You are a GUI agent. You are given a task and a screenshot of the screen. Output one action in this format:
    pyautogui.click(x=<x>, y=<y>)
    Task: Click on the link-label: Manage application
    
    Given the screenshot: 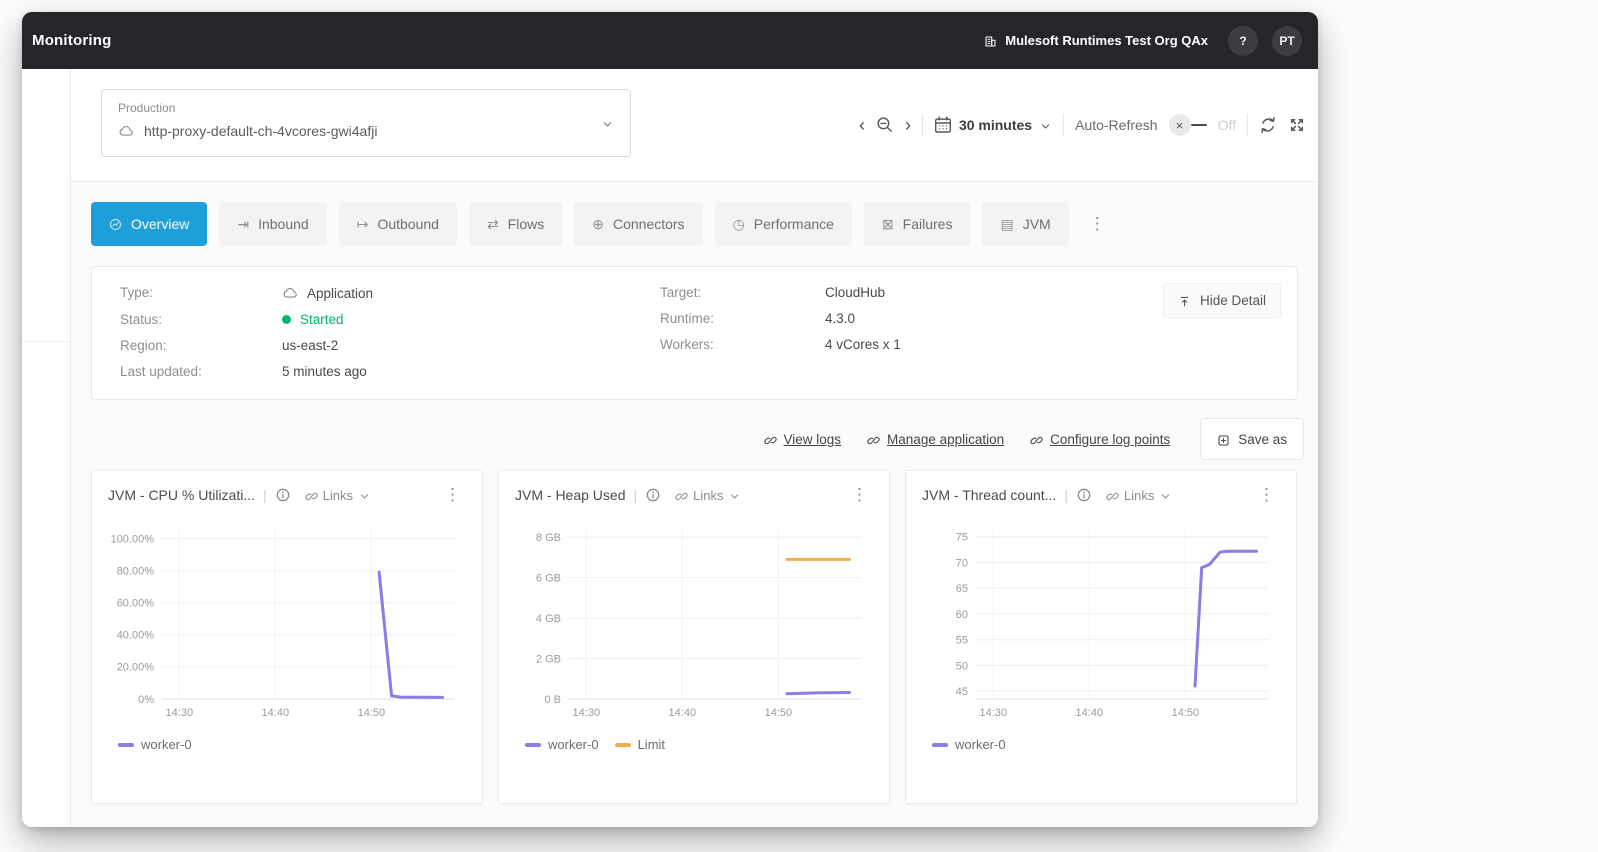 What is the action you would take?
    pyautogui.click(x=946, y=439)
    